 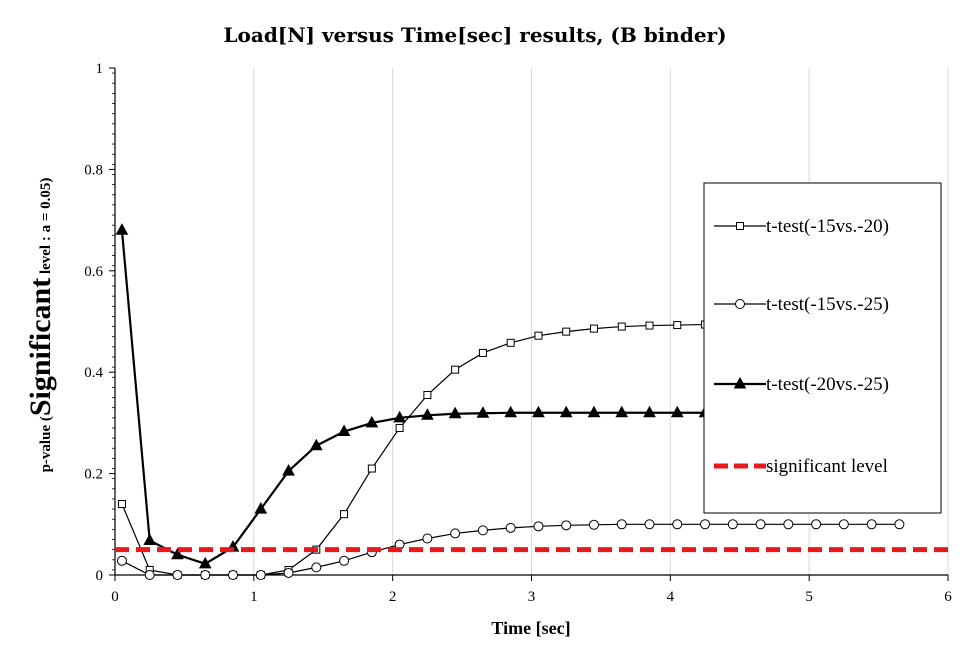 What do you see at coordinates (671, 597) in the screenshot?
I see `x-tick-label: 4` at bounding box center [671, 597].